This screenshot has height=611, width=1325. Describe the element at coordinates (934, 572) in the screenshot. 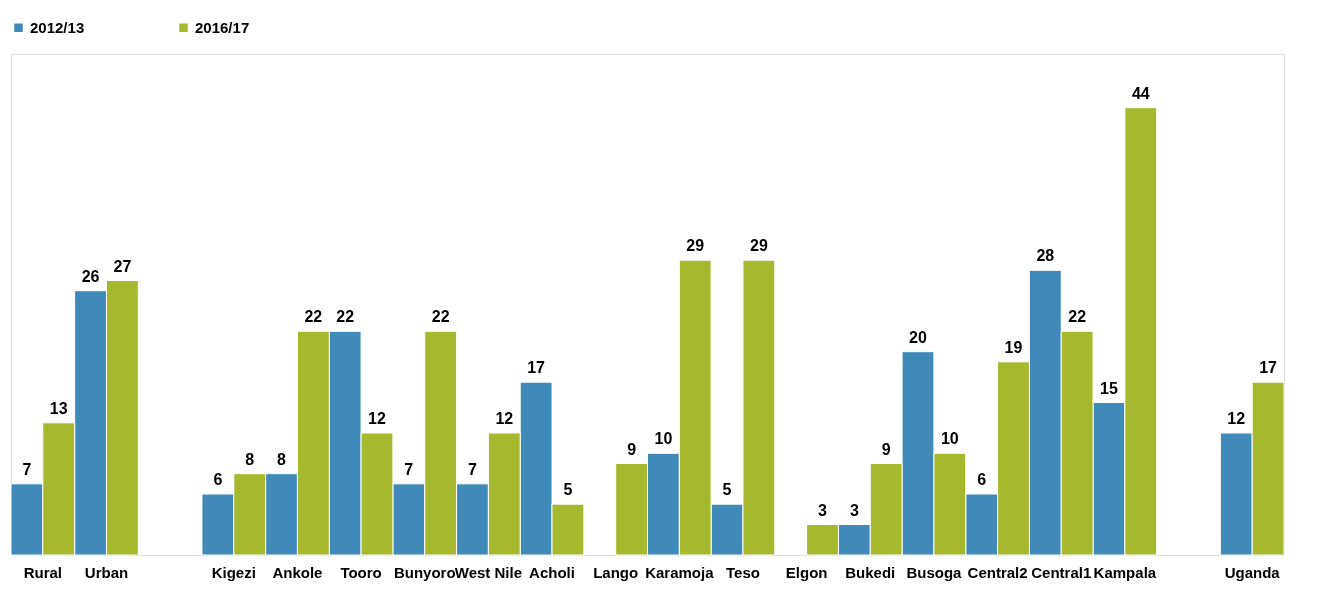

I see `x-tick-label: Busoga` at that location.